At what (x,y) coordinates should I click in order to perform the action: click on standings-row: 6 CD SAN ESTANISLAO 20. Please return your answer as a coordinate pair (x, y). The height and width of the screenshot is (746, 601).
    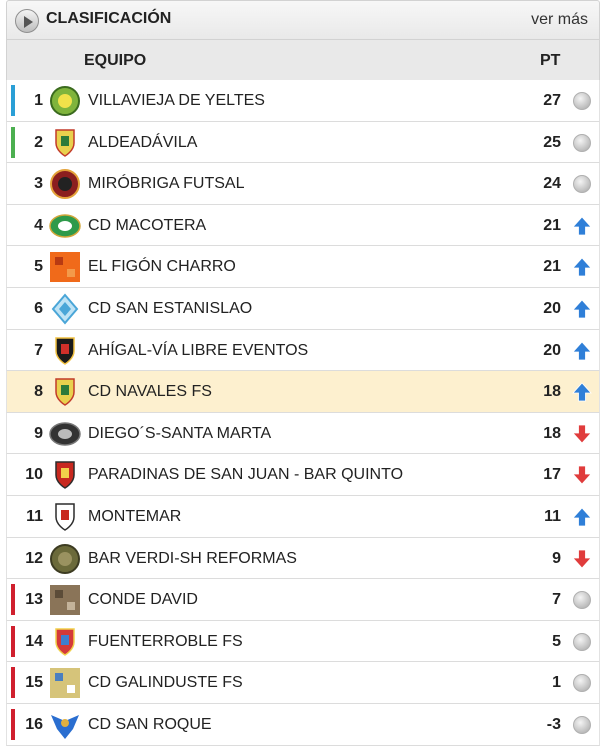
    Looking at the image, I should click on (303, 308).